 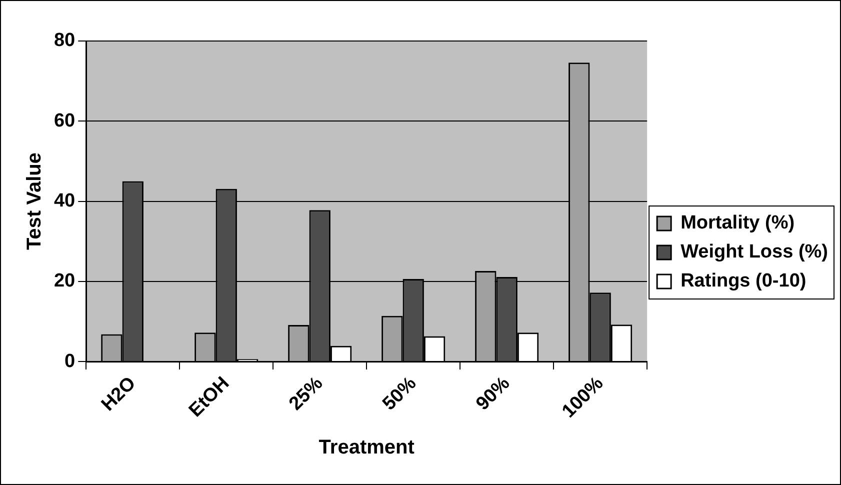 I want to click on legend-label: Weight Loss (%), so click(x=754, y=252).